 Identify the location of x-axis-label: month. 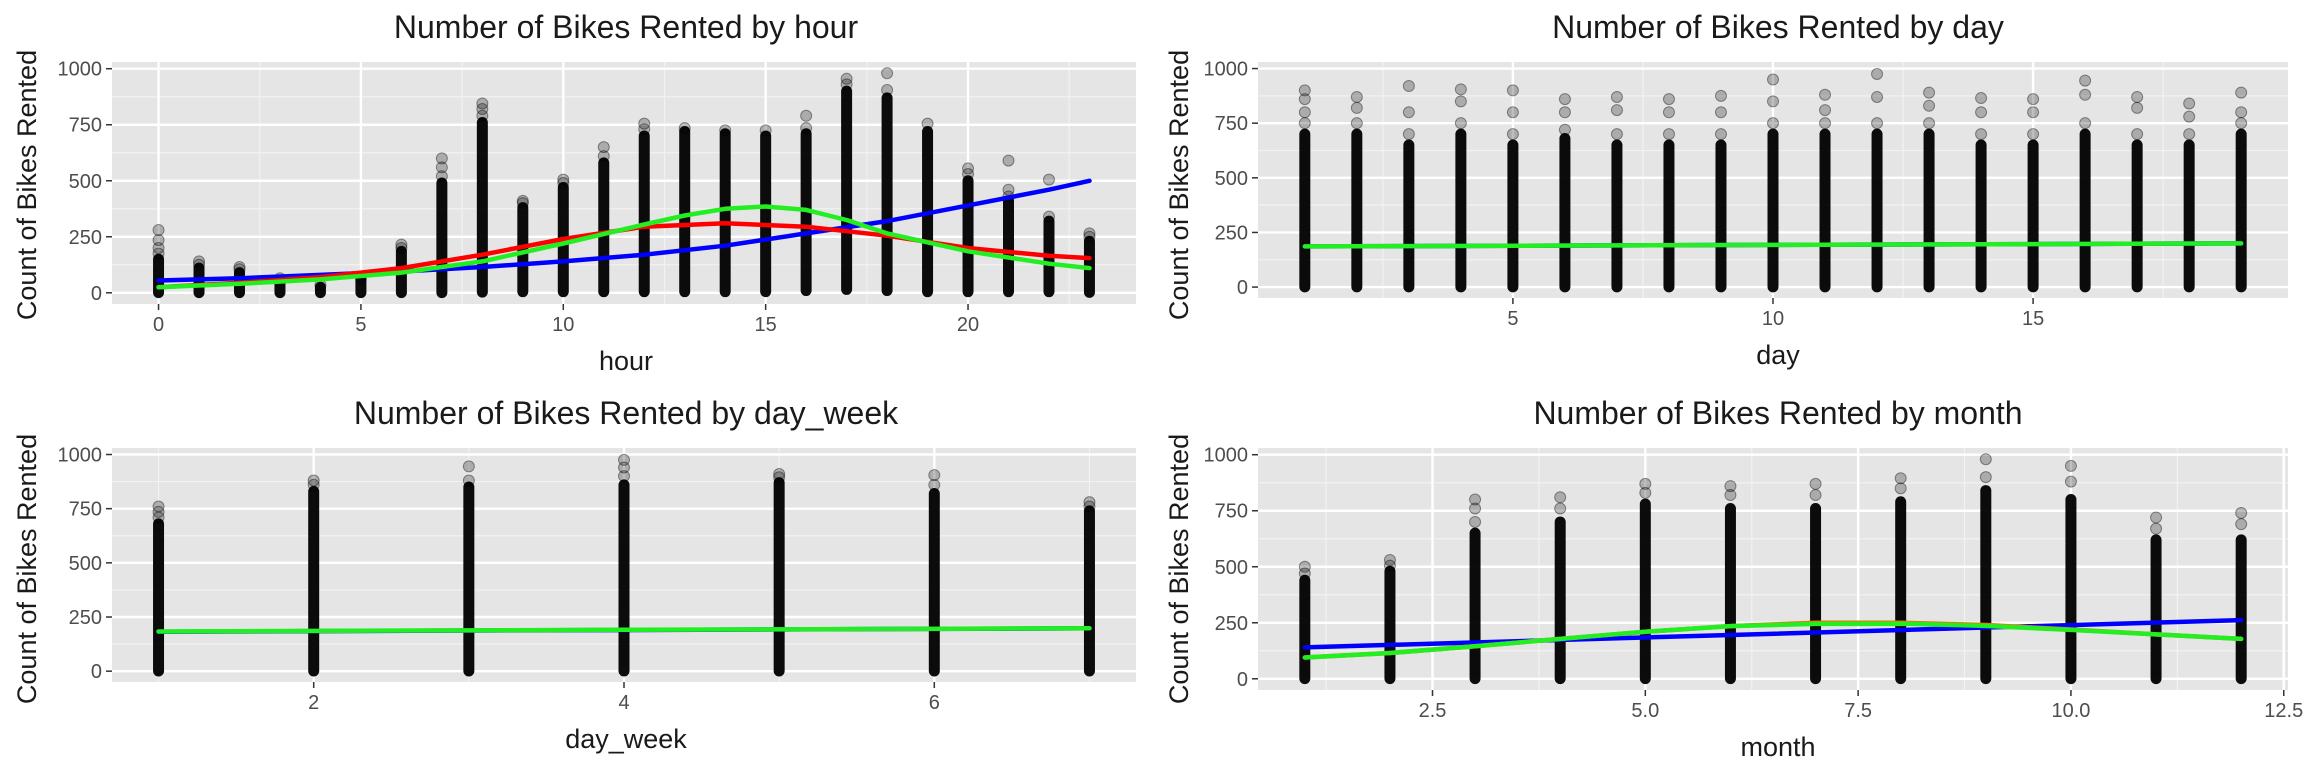
(1777, 747).